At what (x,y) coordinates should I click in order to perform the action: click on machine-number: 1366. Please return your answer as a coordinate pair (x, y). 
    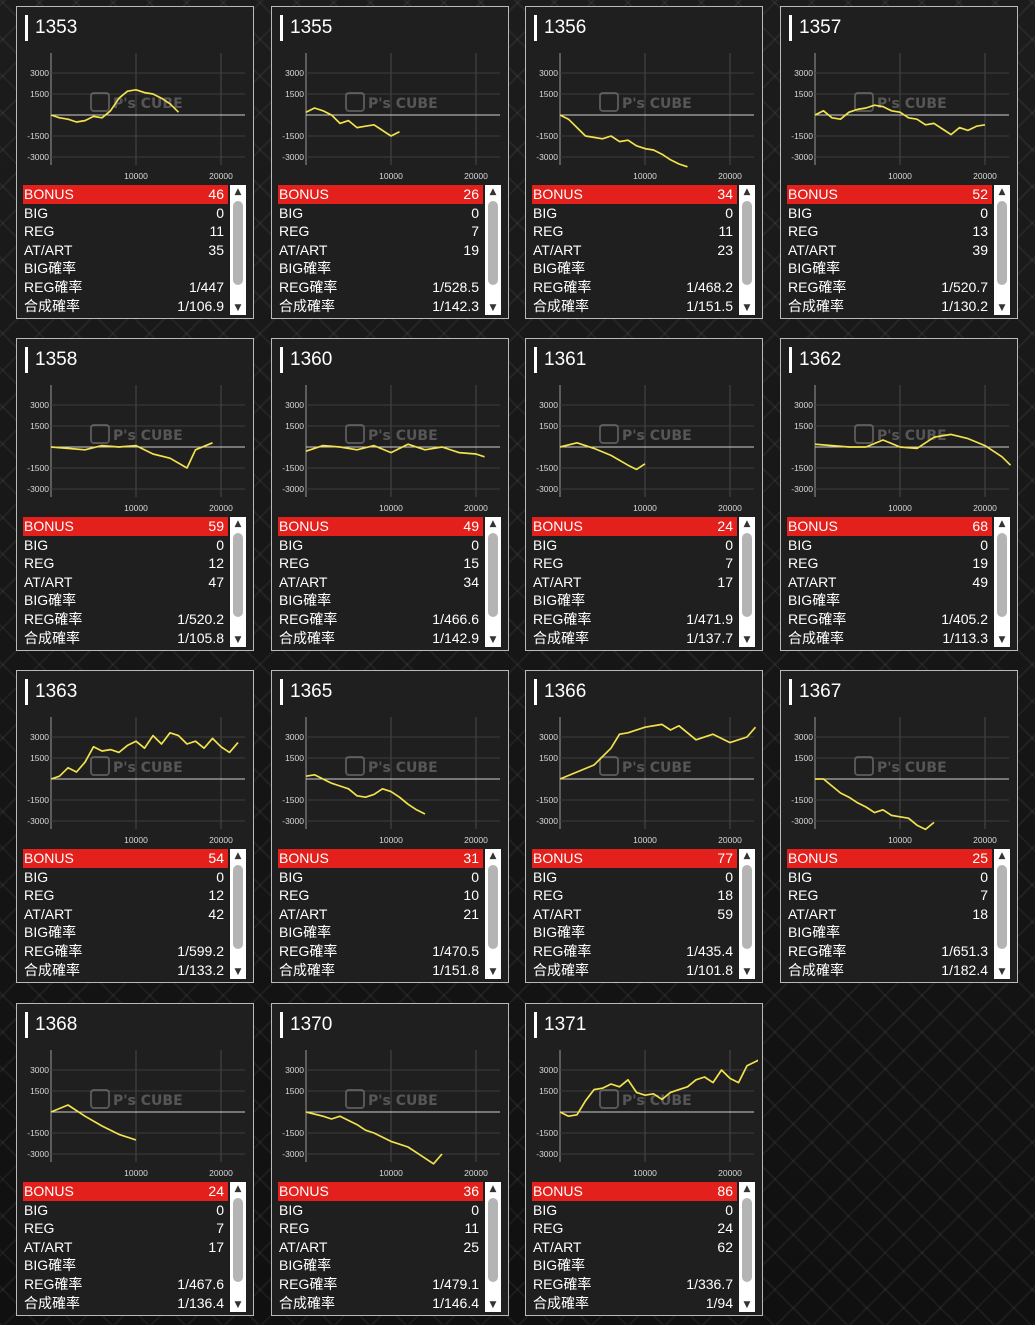
    Looking at the image, I should click on (560, 692).